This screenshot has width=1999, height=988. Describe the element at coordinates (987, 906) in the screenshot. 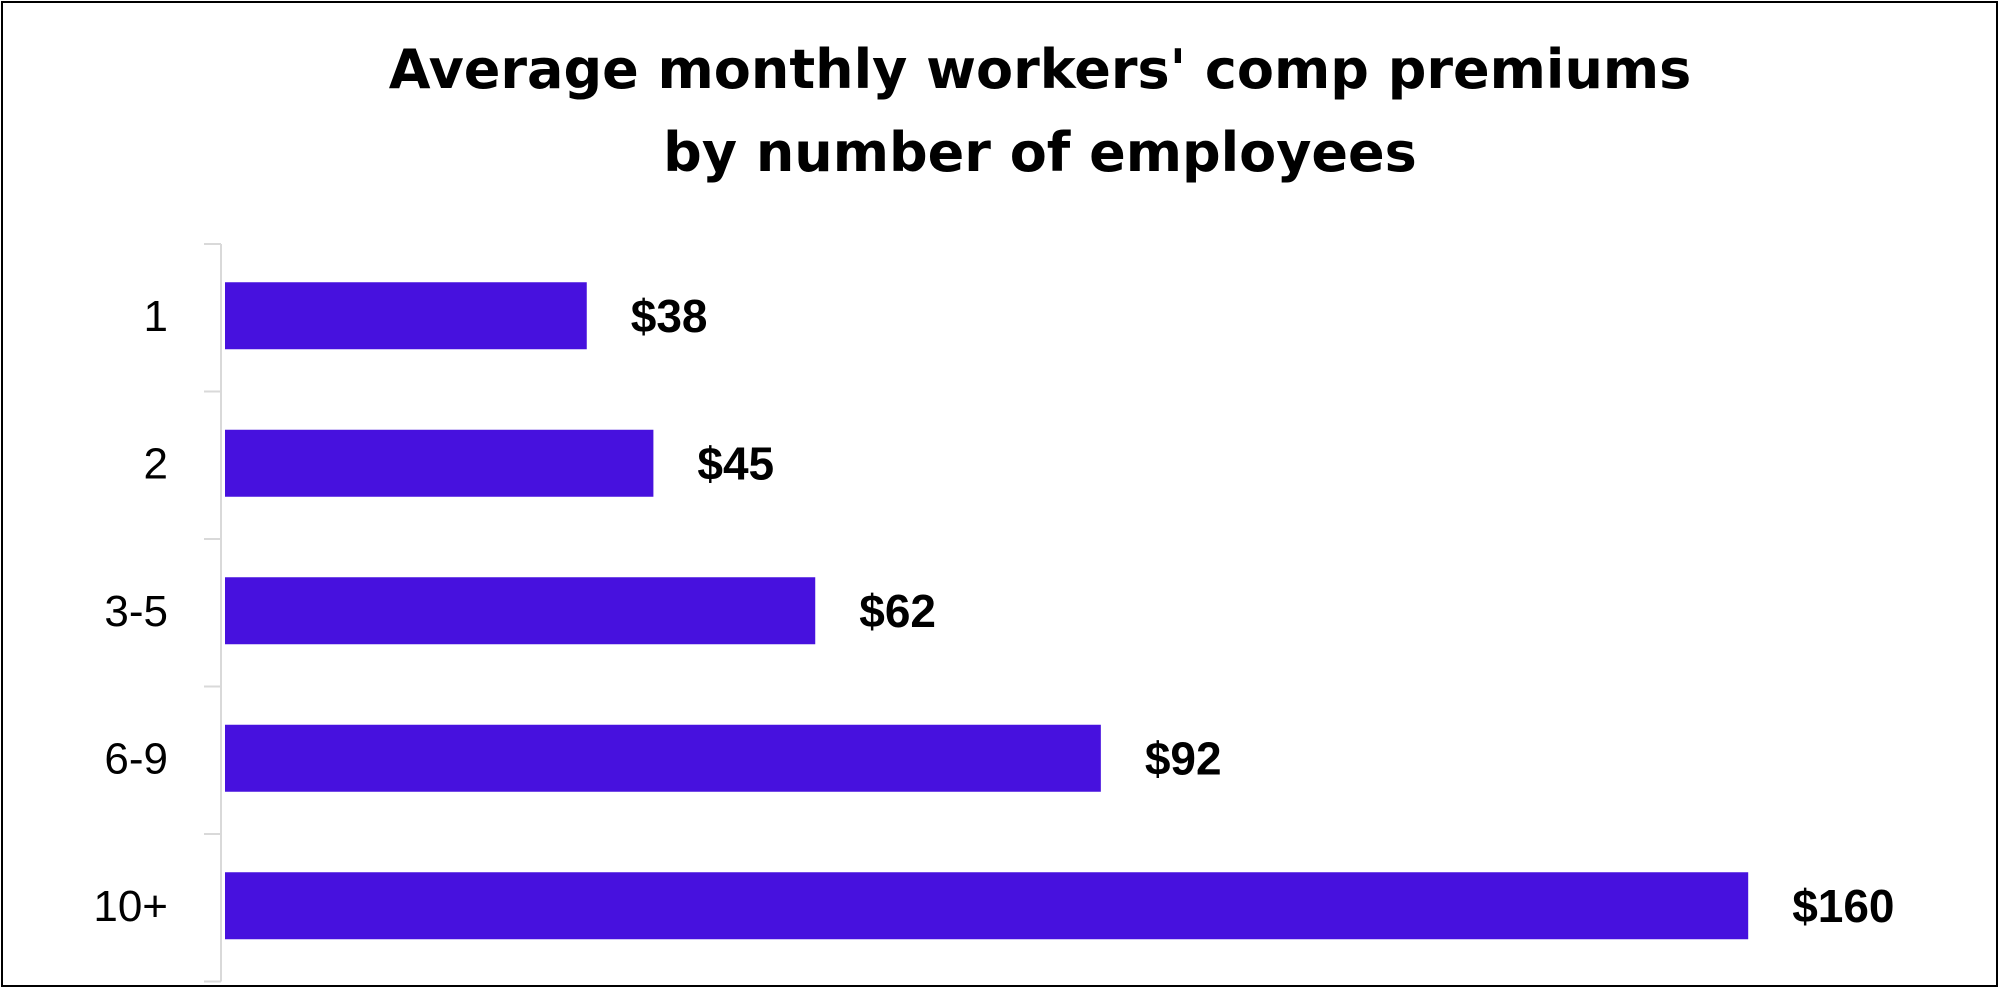

I see `bar-10+` at that location.